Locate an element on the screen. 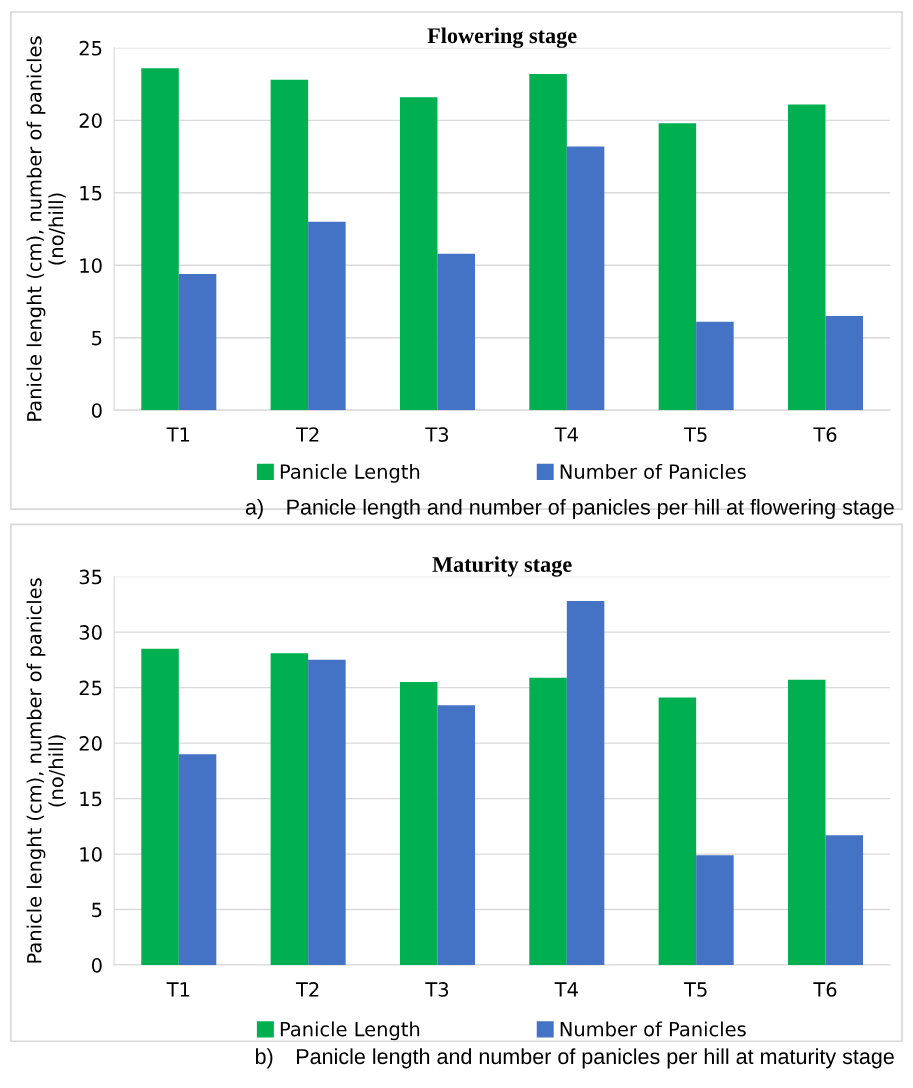 Image resolution: width=913 pixels, height=1088 pixels. y-tick-label: 35 is located at coordinates (90, 577).